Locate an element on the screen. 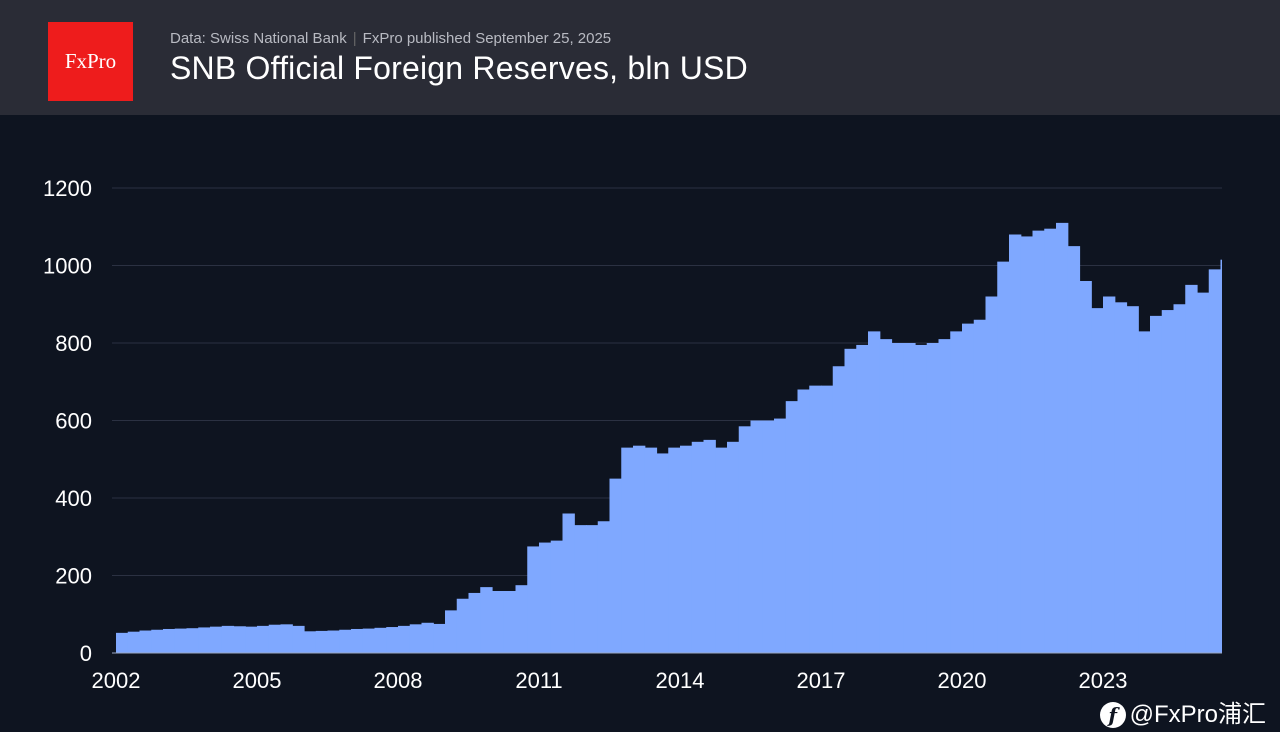 The width and height of the screenshot is (1280, 732). data-source: Data: Swiss National Bank is located at coordinates (258, 38).